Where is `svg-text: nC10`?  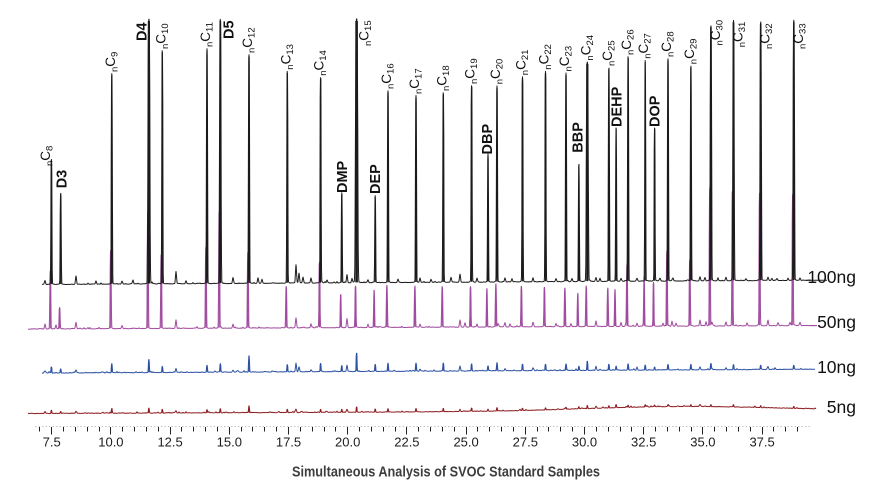 svg-text: nC10 is located at coordinates (162, 36).